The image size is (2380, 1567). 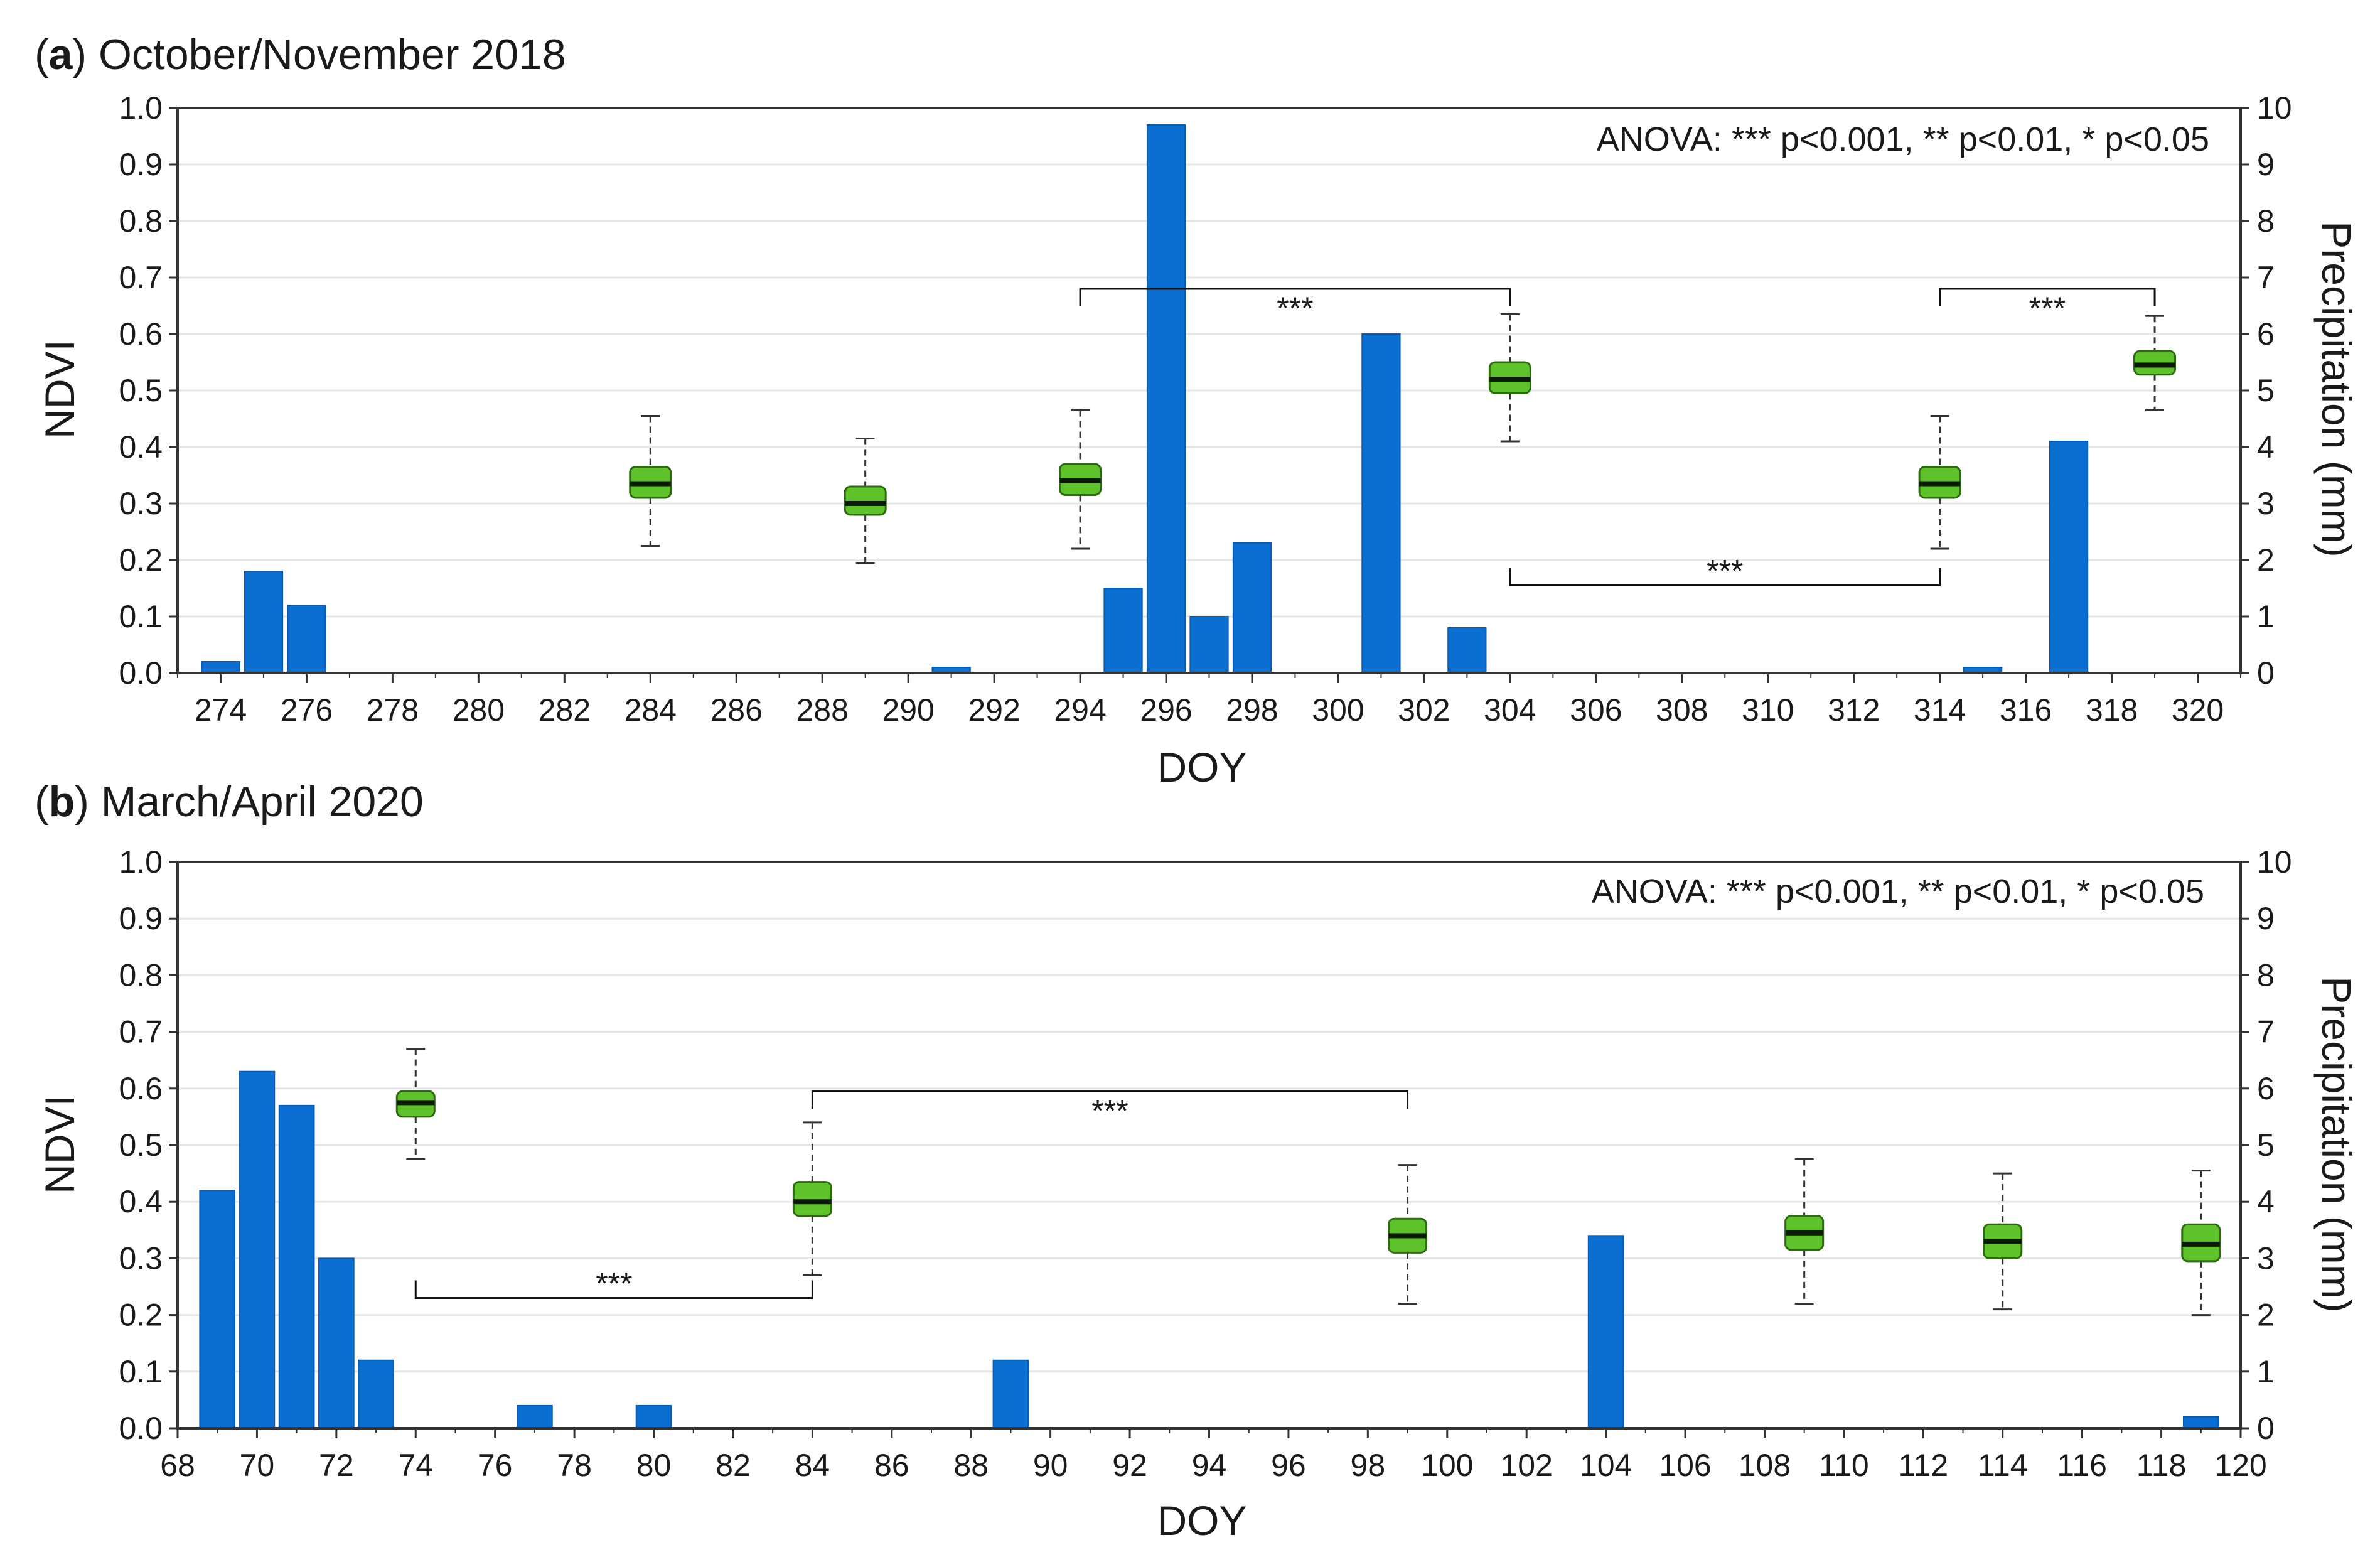 What do you see at coordinates (2240, 1465) in the screenshot?
I see `x-tick-label: 120` at bounding box center [2240, 1465].